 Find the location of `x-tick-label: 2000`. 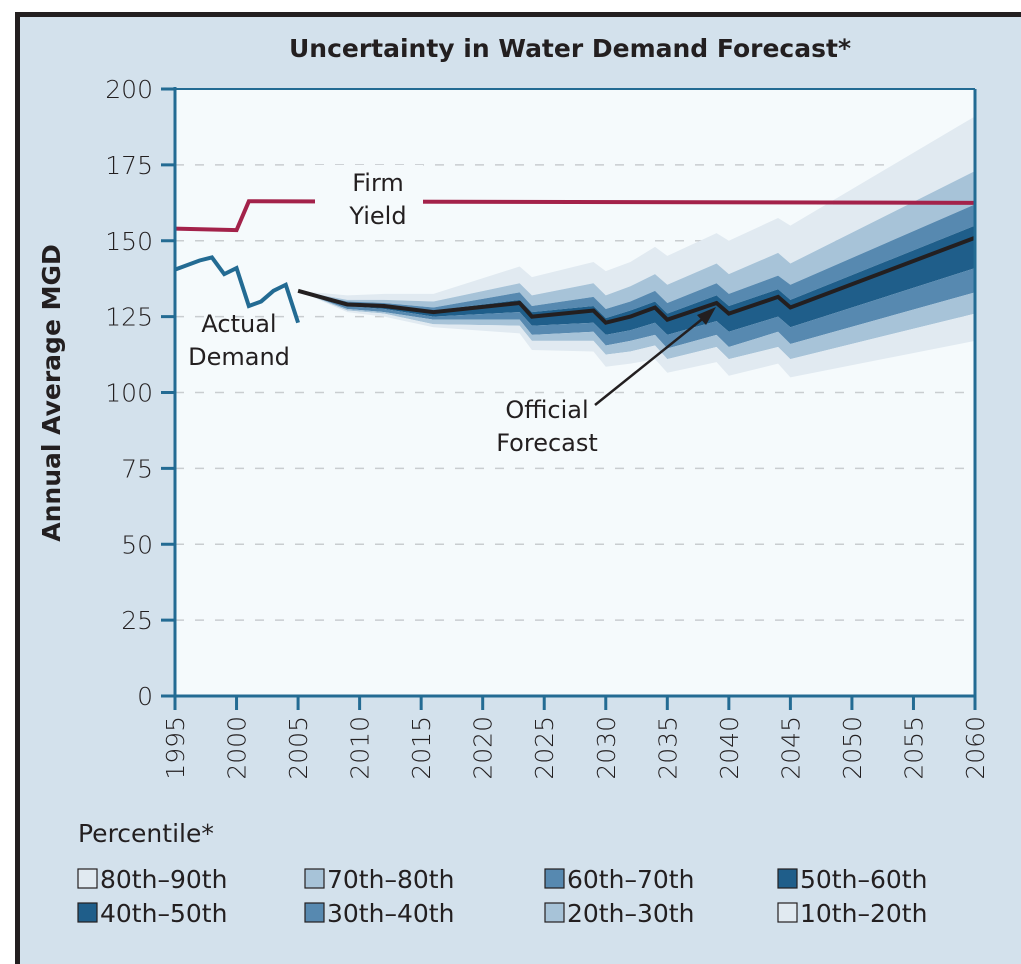

x-tick-label: 2000 is located at coordinates (237, 748).